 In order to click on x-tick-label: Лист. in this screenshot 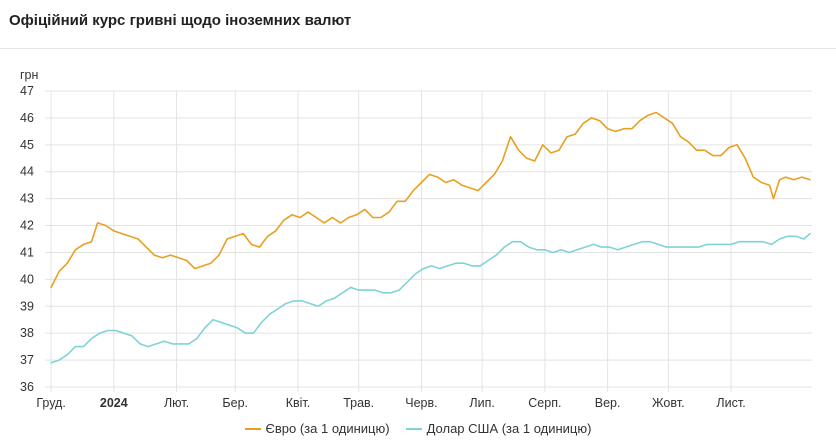, I will do `click(730, 403)`.